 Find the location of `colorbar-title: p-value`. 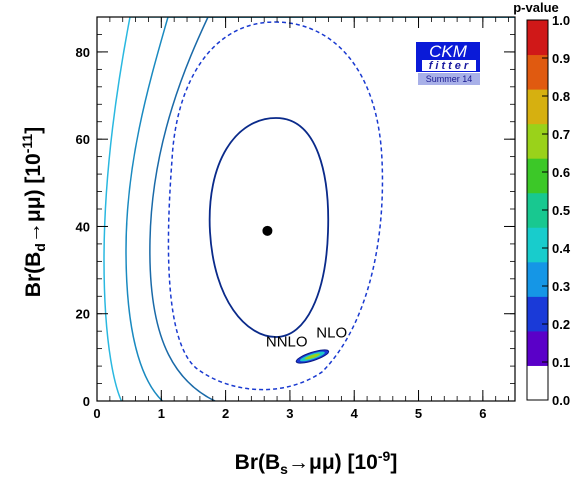

colorbar-title: p-value is located at coordinates (536, 7).